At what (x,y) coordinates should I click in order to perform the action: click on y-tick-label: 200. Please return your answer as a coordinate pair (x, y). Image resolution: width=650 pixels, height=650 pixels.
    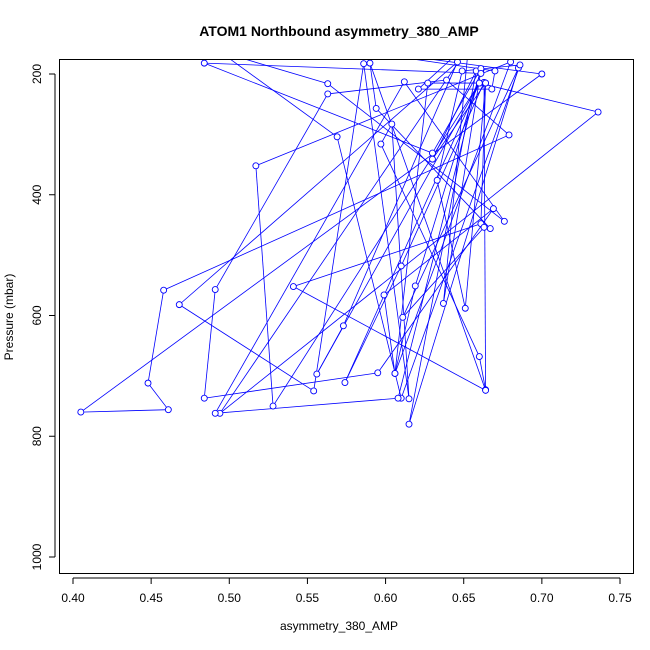
    Looking at the image, I should click on (37, 74).